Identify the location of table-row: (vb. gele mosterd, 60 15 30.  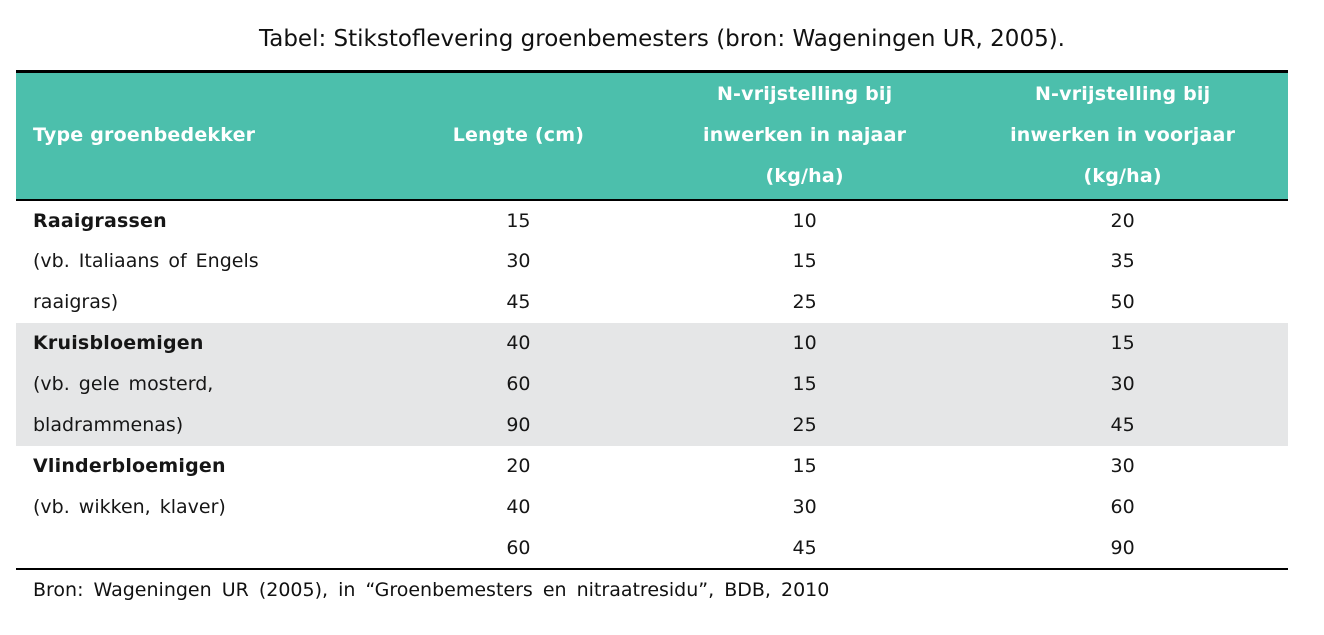
(652, 384).